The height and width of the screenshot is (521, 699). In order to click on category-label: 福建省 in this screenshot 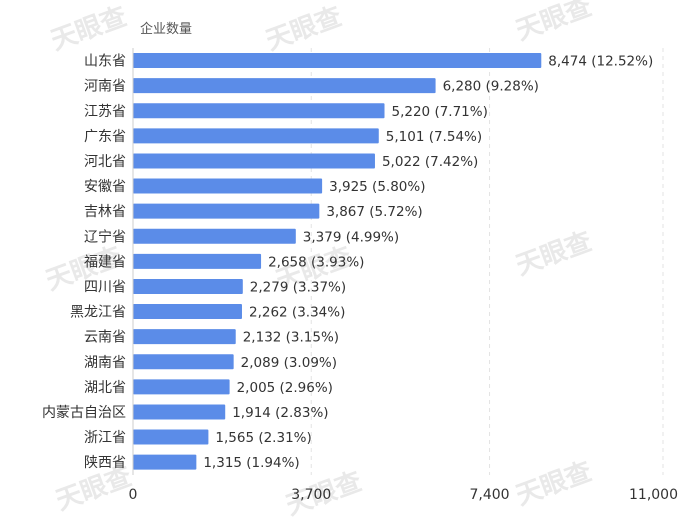, I will do `click(105, 262)`.